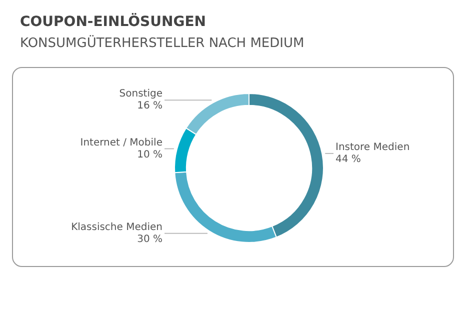  What do you see at coordinates (113, 22) in the screenshot?
I see `chart-title: COUPON-EINLÖSUNGEN` at bounding box center [113, 22].